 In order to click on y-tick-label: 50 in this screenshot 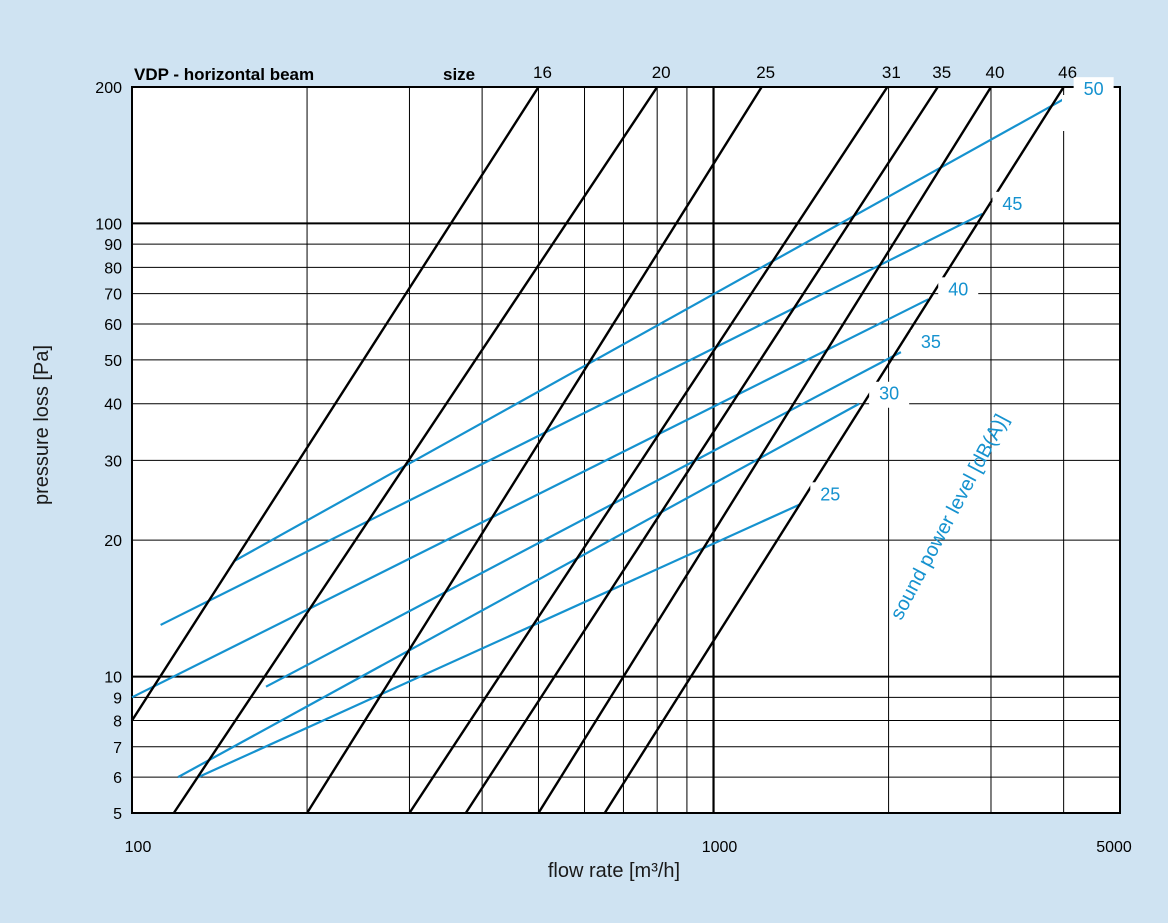, I will do `click(113, 361)`.